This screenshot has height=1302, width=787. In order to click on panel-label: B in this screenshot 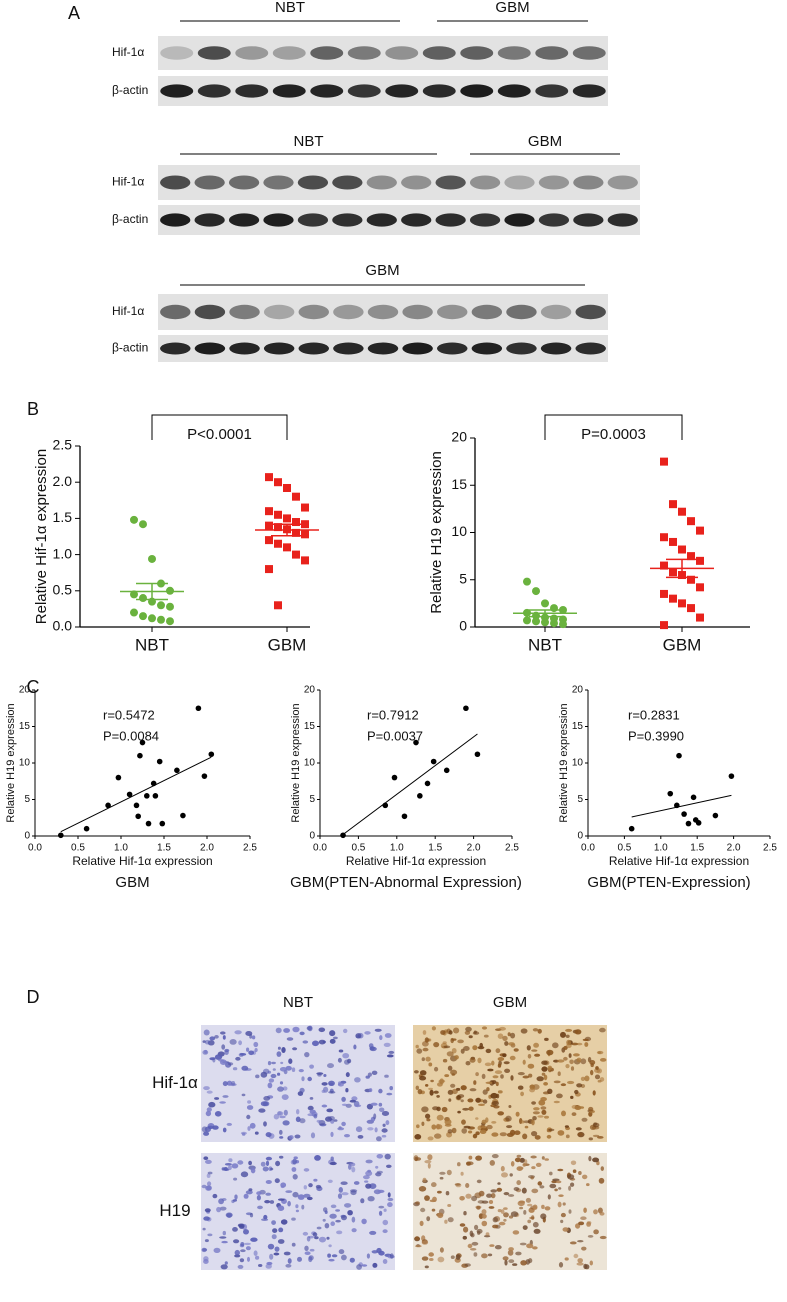, I will do `click(33, 409)`.